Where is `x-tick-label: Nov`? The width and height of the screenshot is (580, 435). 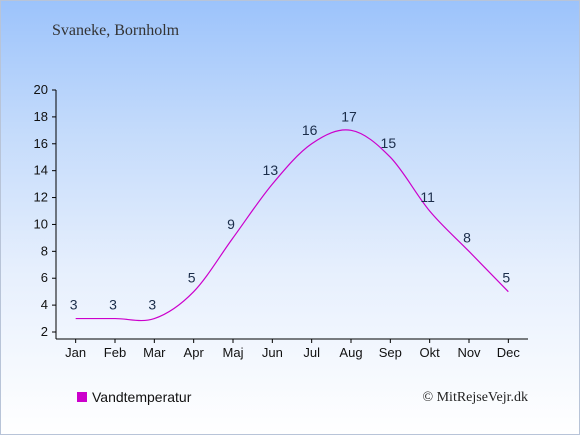
x-tick-label: Nov is located at coordinates (469, 352).